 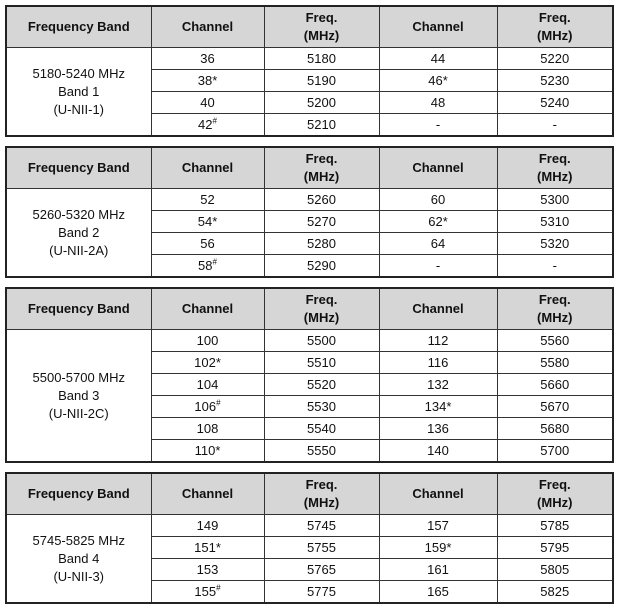 I want to click on cell: 60, so click(x=438, y=199).